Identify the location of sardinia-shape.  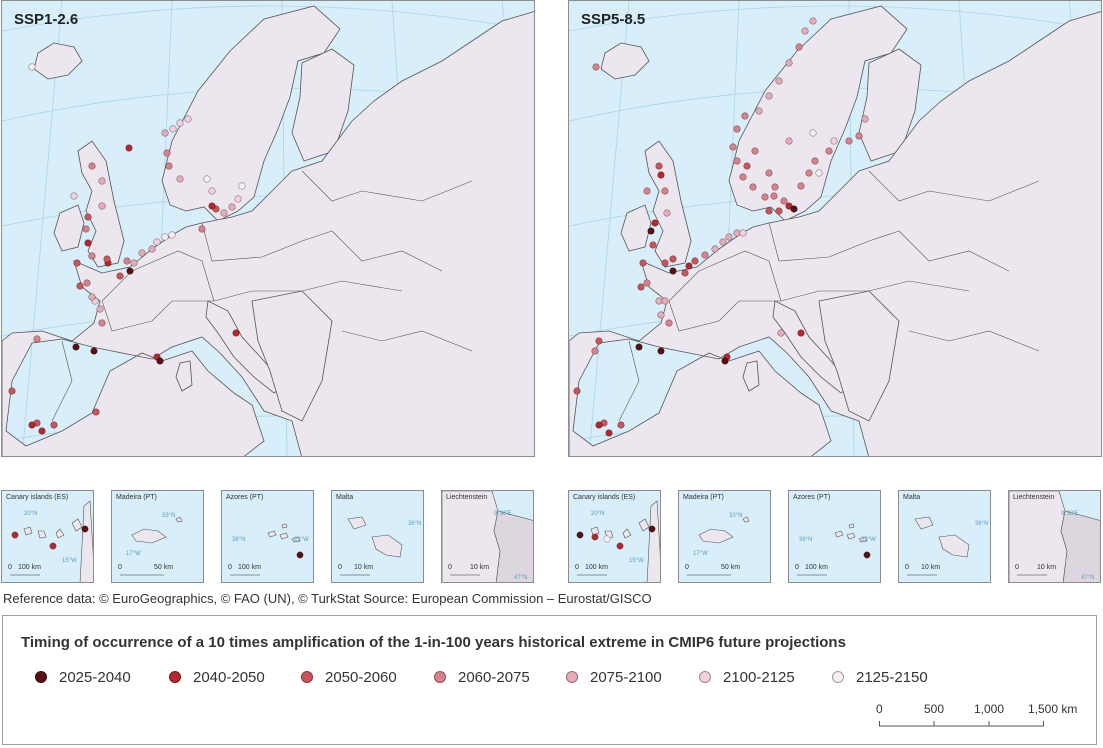
(184, 376).